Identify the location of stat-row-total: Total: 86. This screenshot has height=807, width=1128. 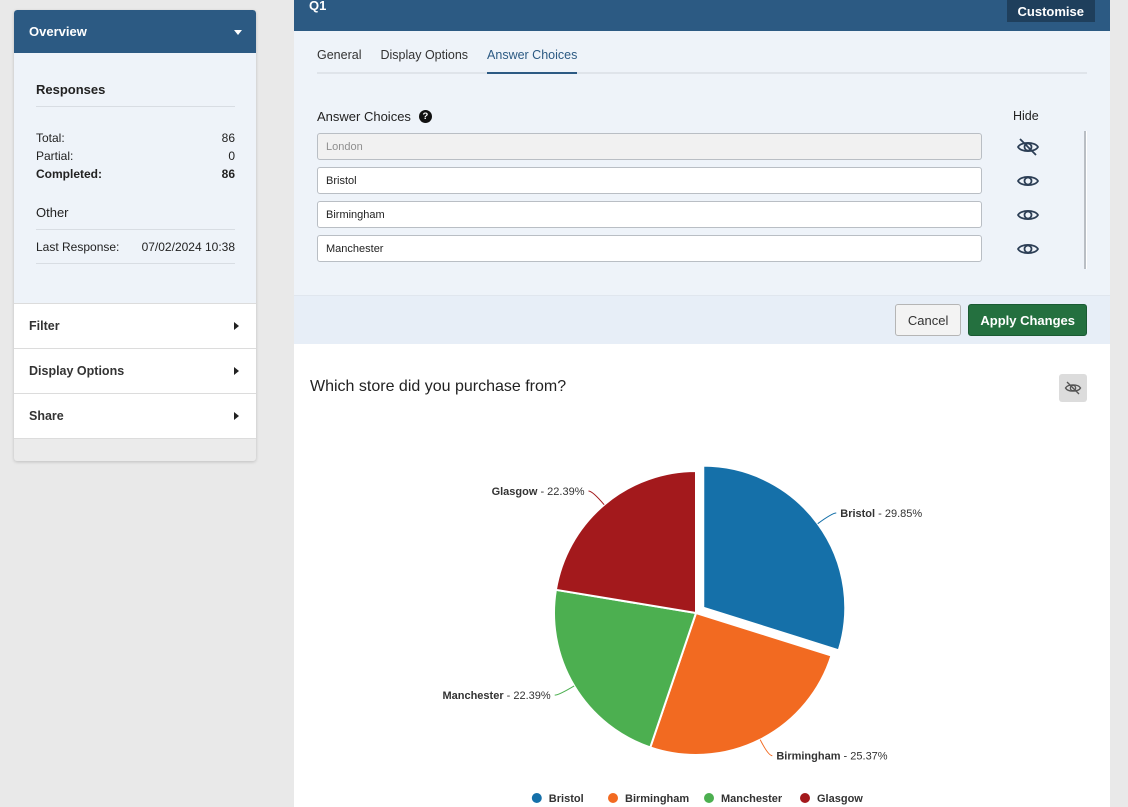
(135, 138).